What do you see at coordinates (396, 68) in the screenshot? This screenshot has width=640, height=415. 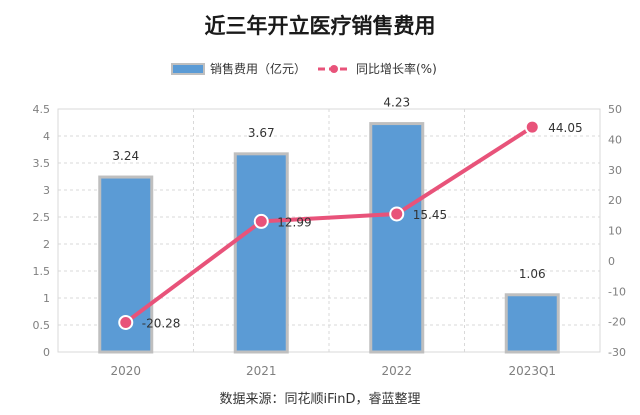 I see `legend-label-growth: 同比增长率(%)` at bounding box center [396, 68].